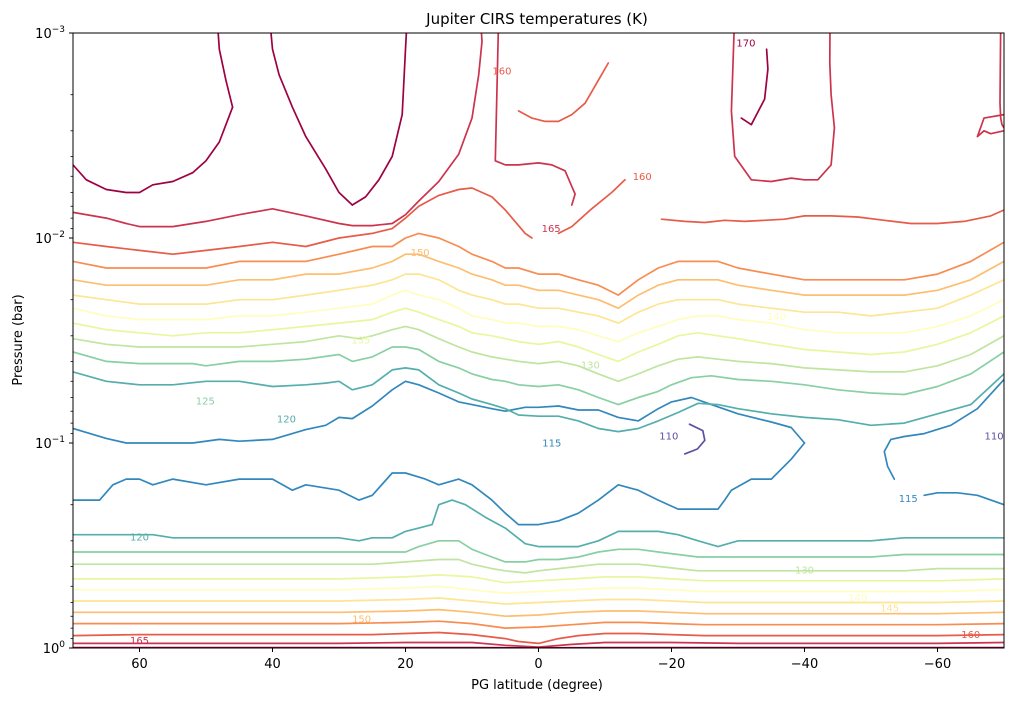  Describe the element at coordinates (54, 648) in the screenshot. I see `y-tick-label: 10⁰` at that location.